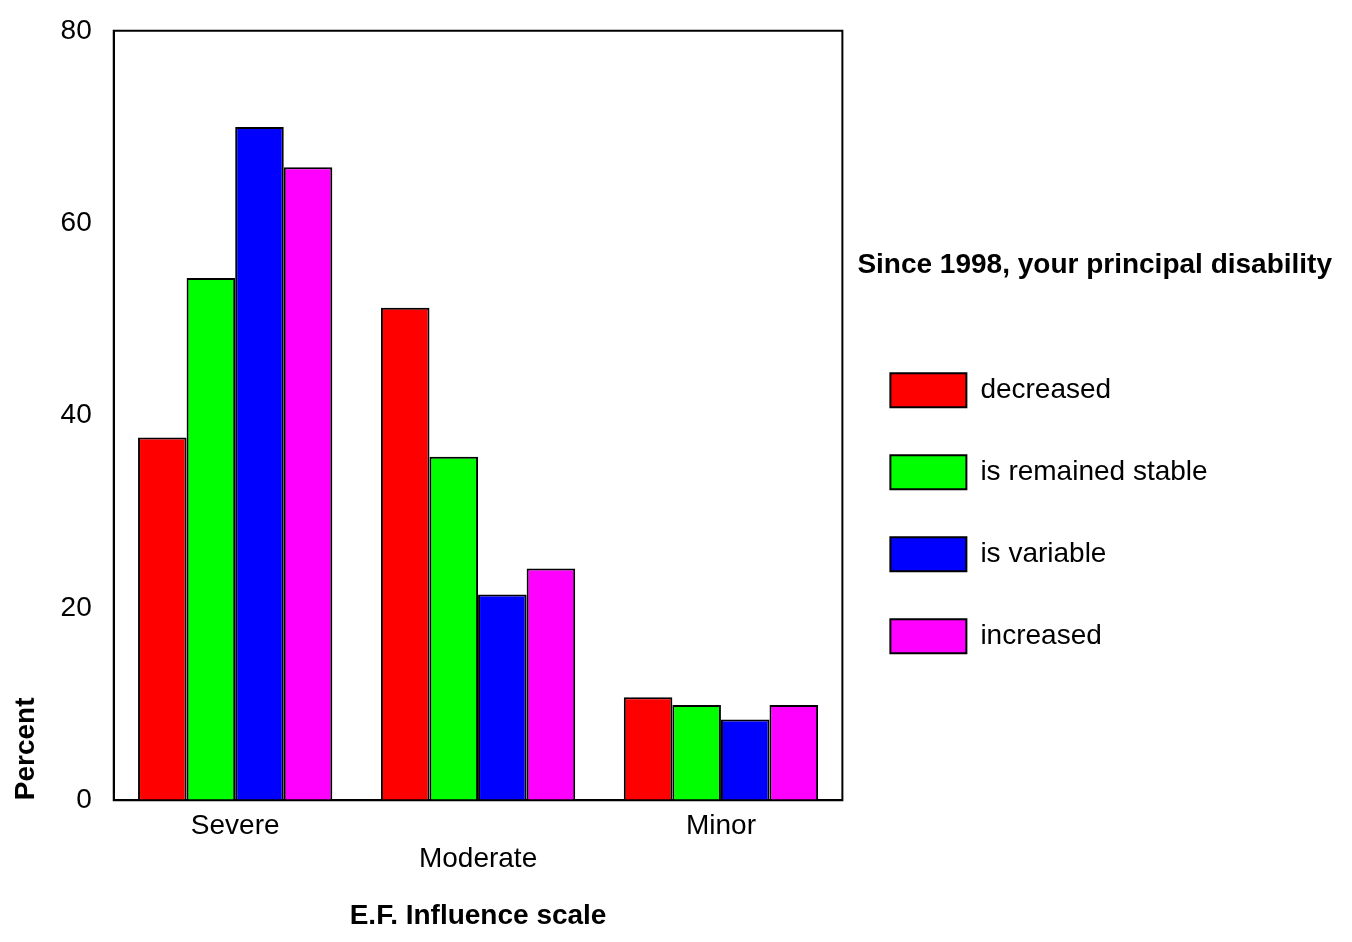  What do you see at coordinates (1094, 471) in the screenshot?
I see `legend-label: is remained stable` at bounding box center [1094, 471].